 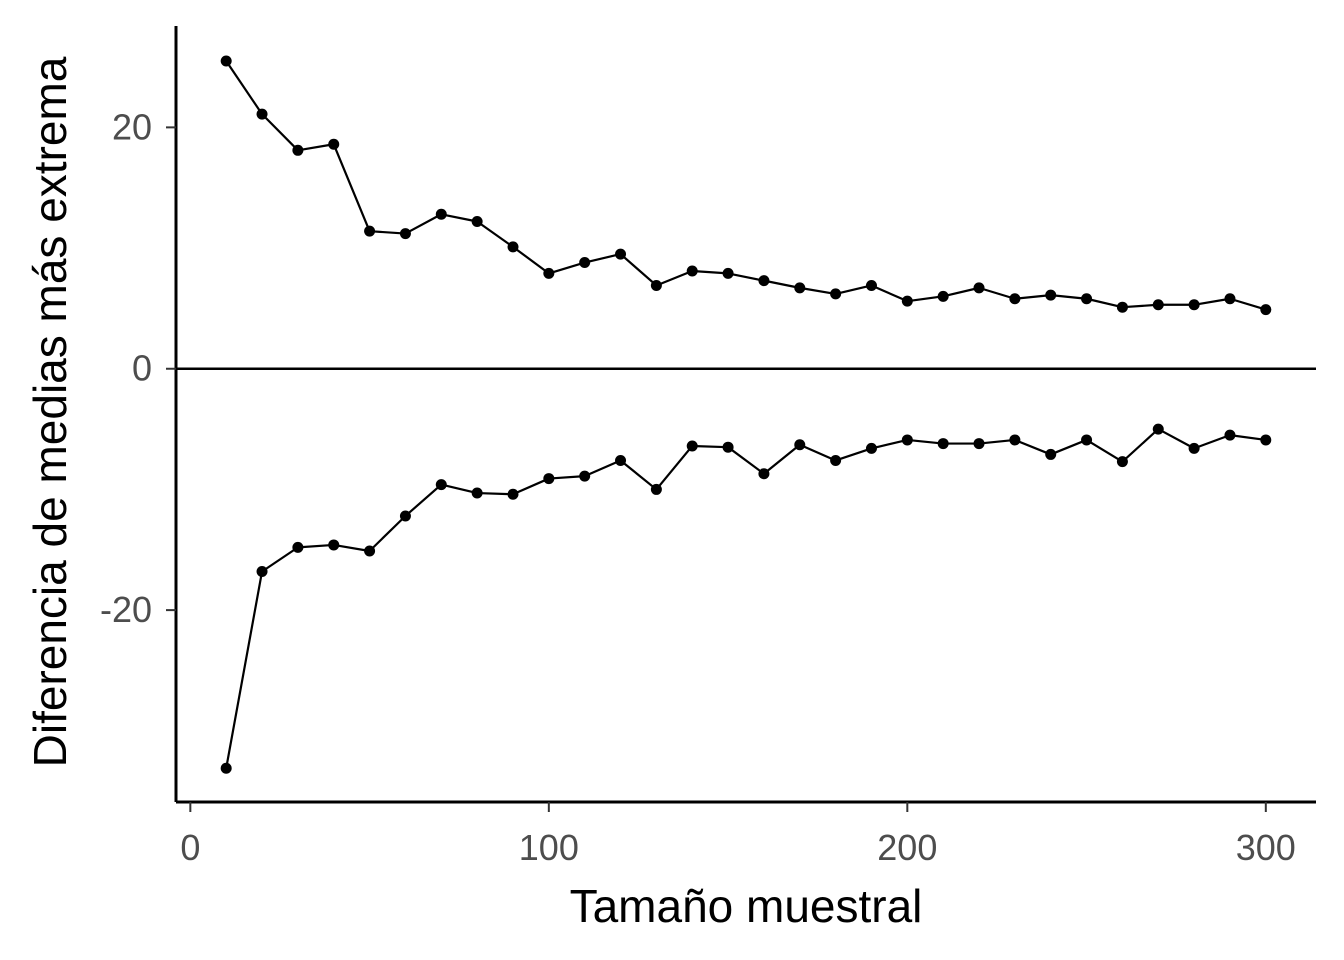 I want to click on y-tick-label: 0, so click(x=142, y=368).